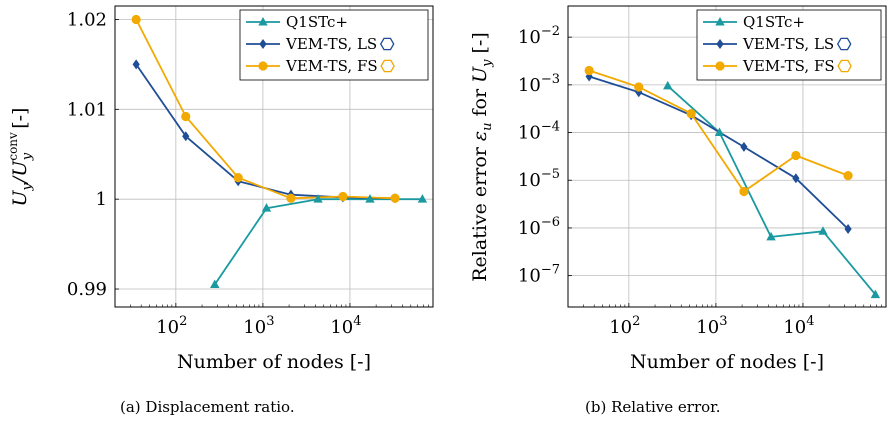 This screenshot has height=423, width=888. I want to click on y-tick-label: 1.02, so click(87, 19).